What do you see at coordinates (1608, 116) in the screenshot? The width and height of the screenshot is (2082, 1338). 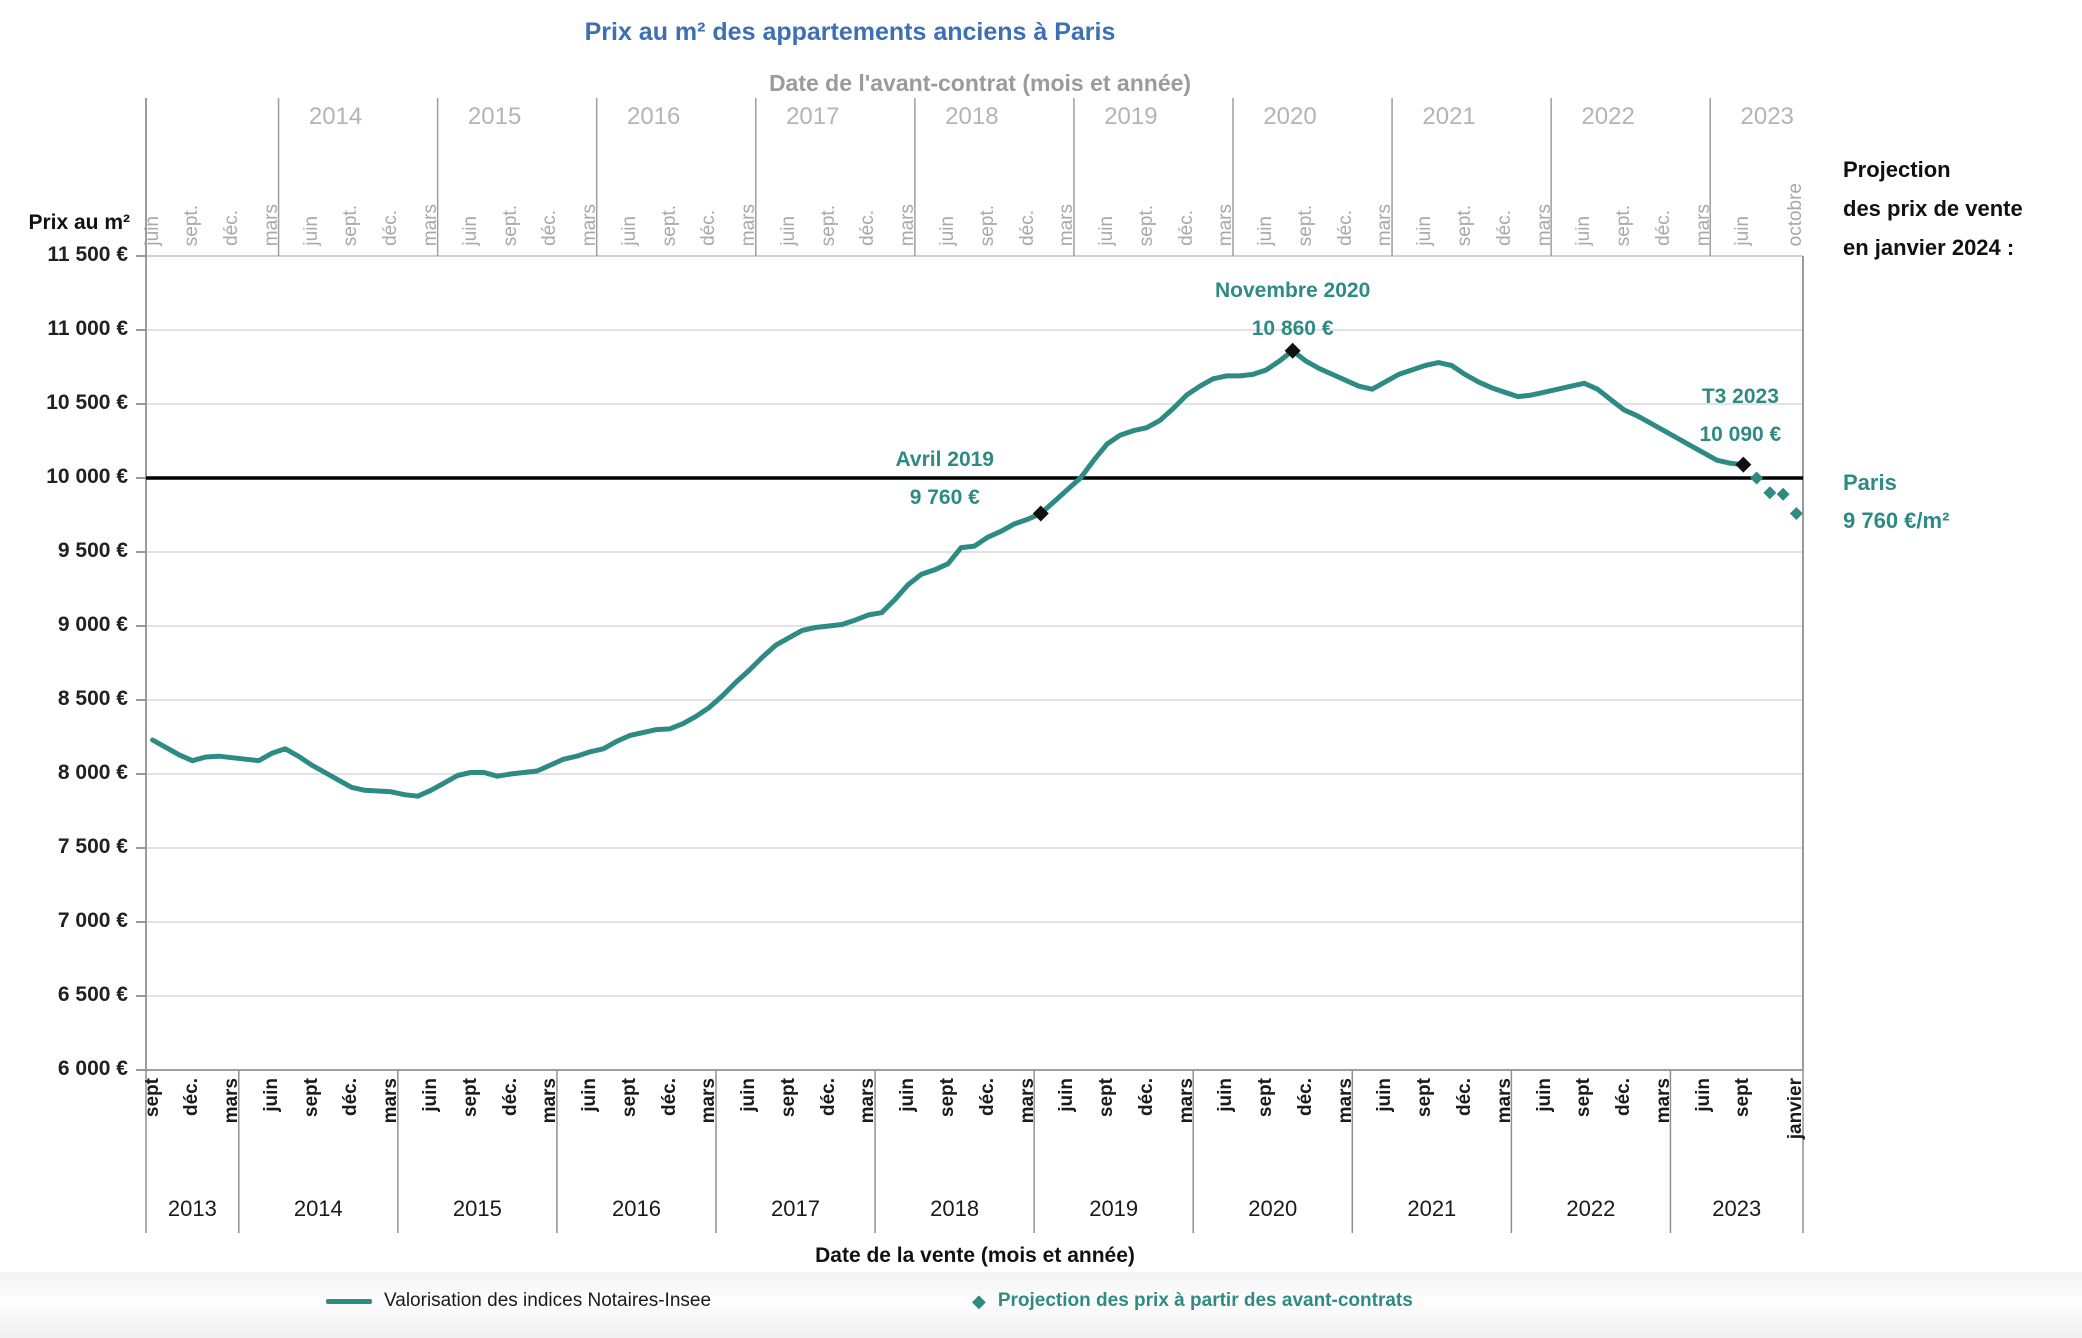 I see `top-year-label: 2022` at bounding box center [1608, 116].